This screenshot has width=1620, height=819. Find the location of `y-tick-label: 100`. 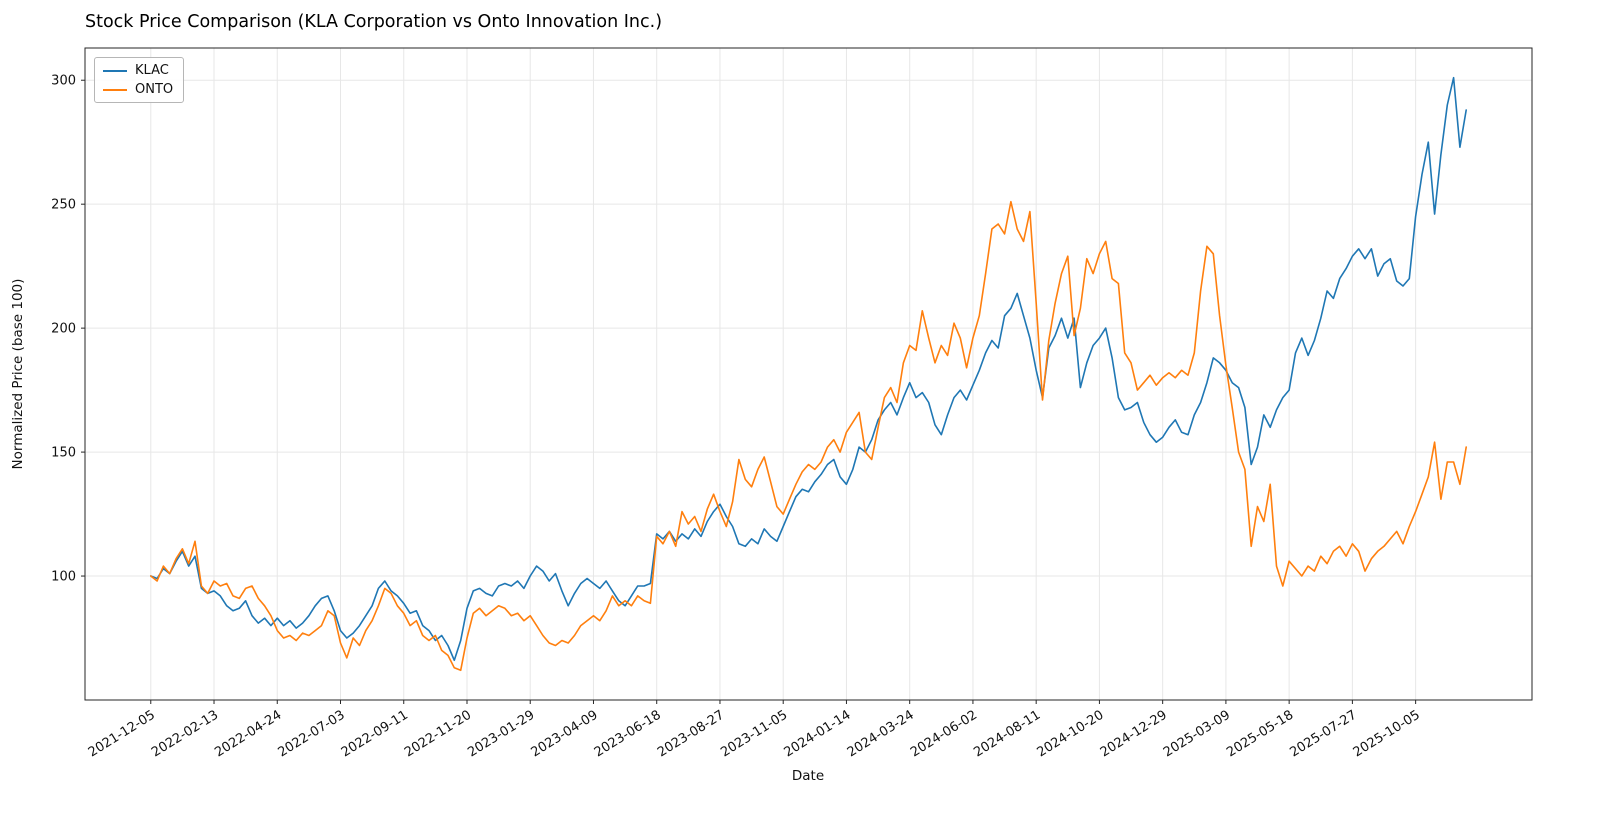

y-tick-label: 100 is located at coordinates (63, 577).